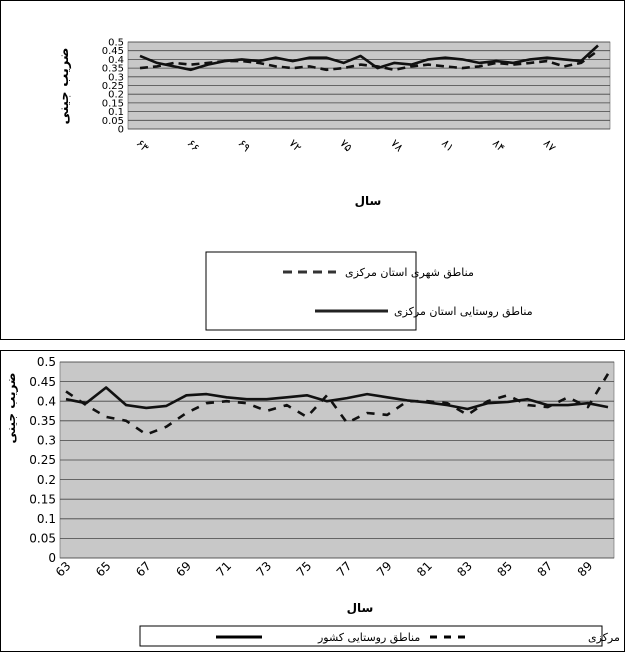 Image resolution: width=625 pixels, height=652 pixels. I want to click on chart-1-y-axis-title: ضریب جینی, so click(64, 86).